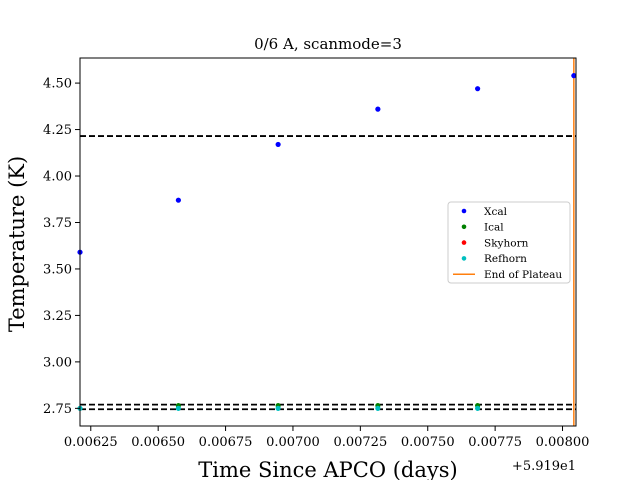 The height and width of the screenshot is (480, 640). I want to click on x-tick-label: 0.00650, so click(158, 442).